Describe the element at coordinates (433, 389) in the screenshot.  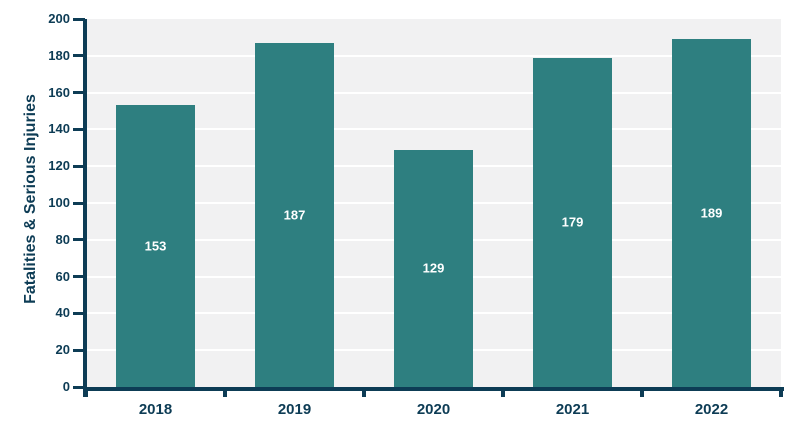
I see `x-axis-line` at that location.